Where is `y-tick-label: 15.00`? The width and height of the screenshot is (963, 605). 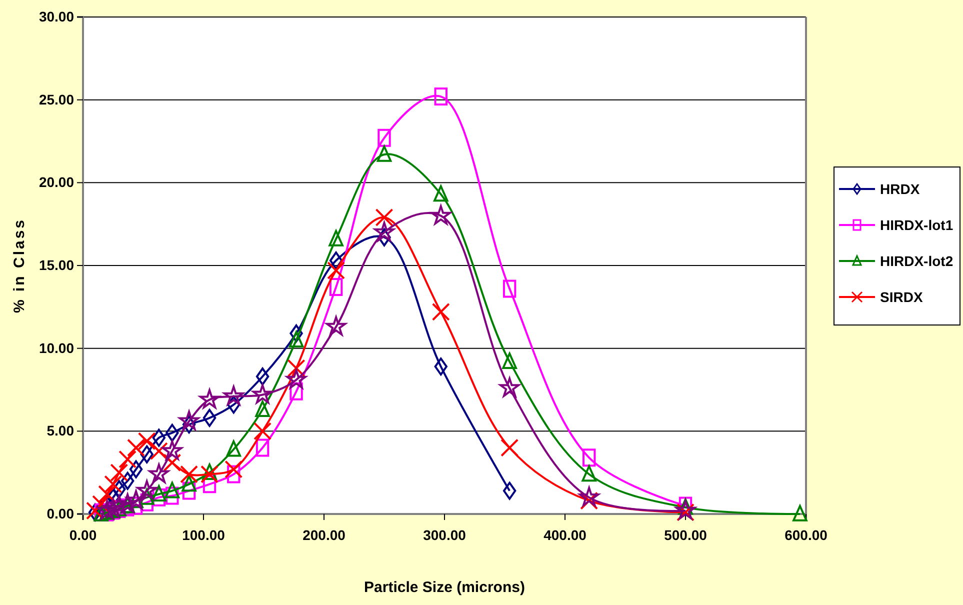
y-tick-label: 15.00 is located at coordinates (56, 264).